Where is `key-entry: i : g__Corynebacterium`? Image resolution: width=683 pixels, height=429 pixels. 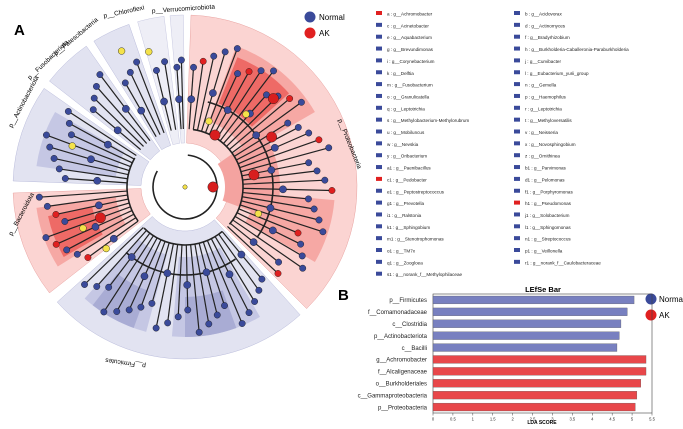 key-entry: i : g__Corynebacterium is located at coordinates (411, 61).